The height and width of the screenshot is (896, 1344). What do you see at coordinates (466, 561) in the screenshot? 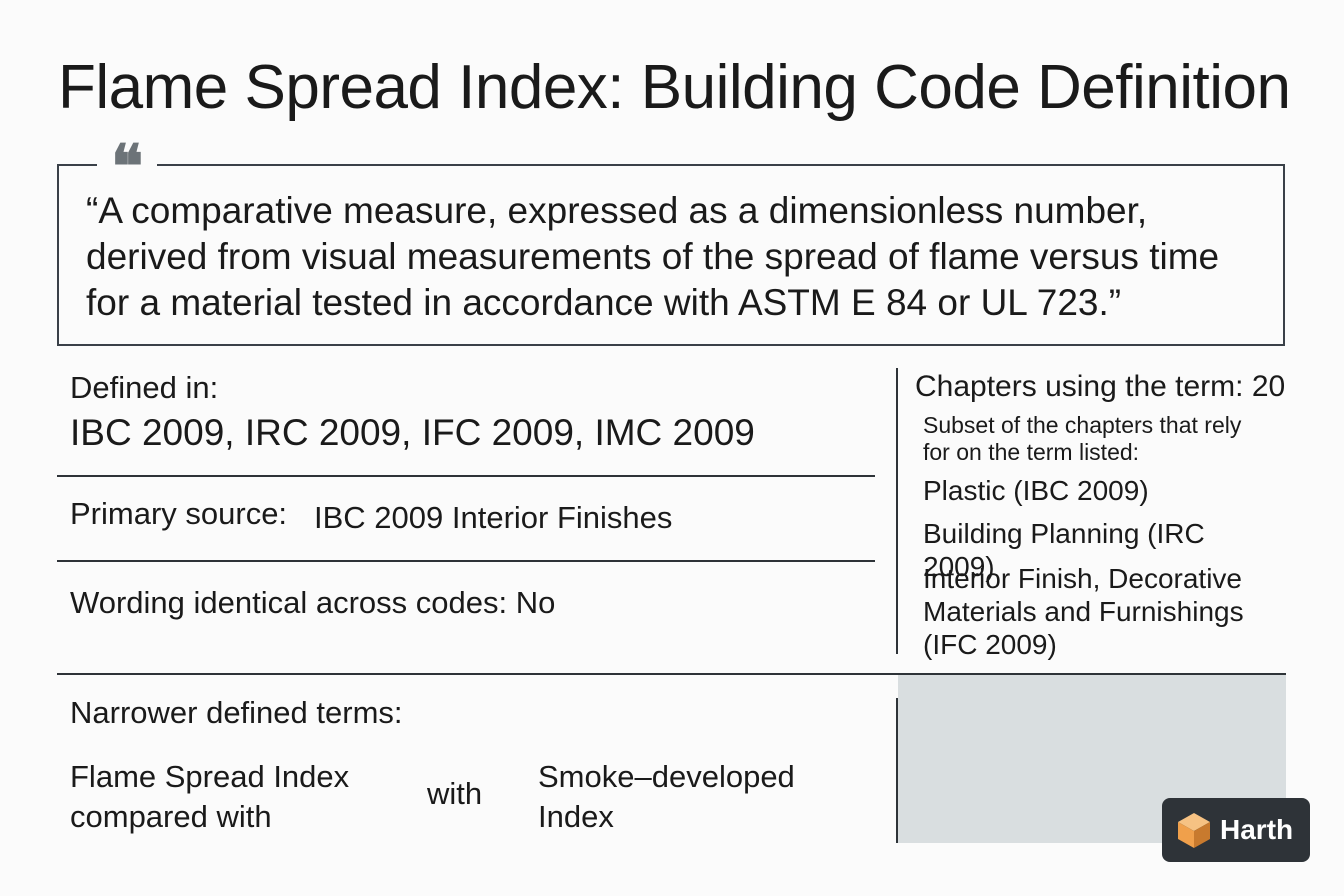
I see `divider-primary-source` at bounding box center [466, 561].